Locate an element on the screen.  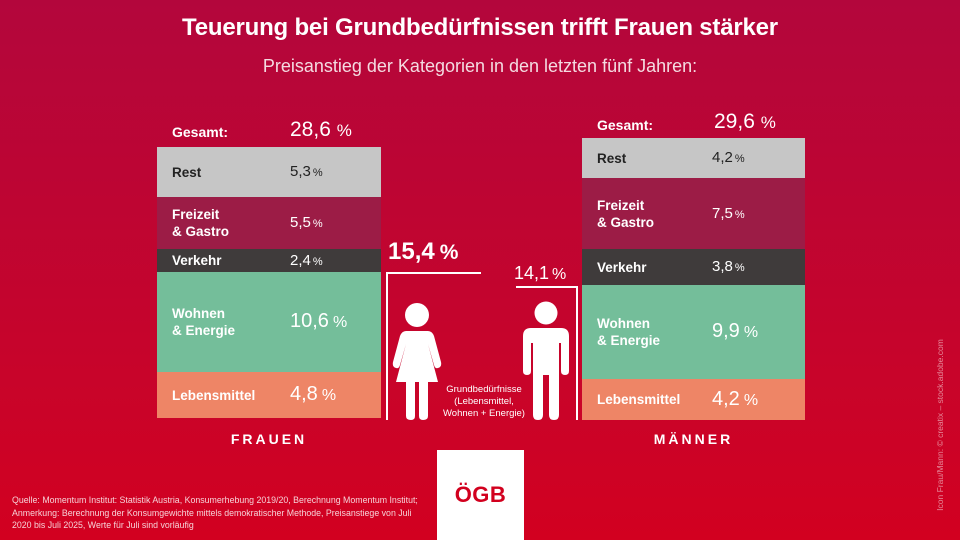
segment-value-number: 5,3 is located at coordinates (300, 171).